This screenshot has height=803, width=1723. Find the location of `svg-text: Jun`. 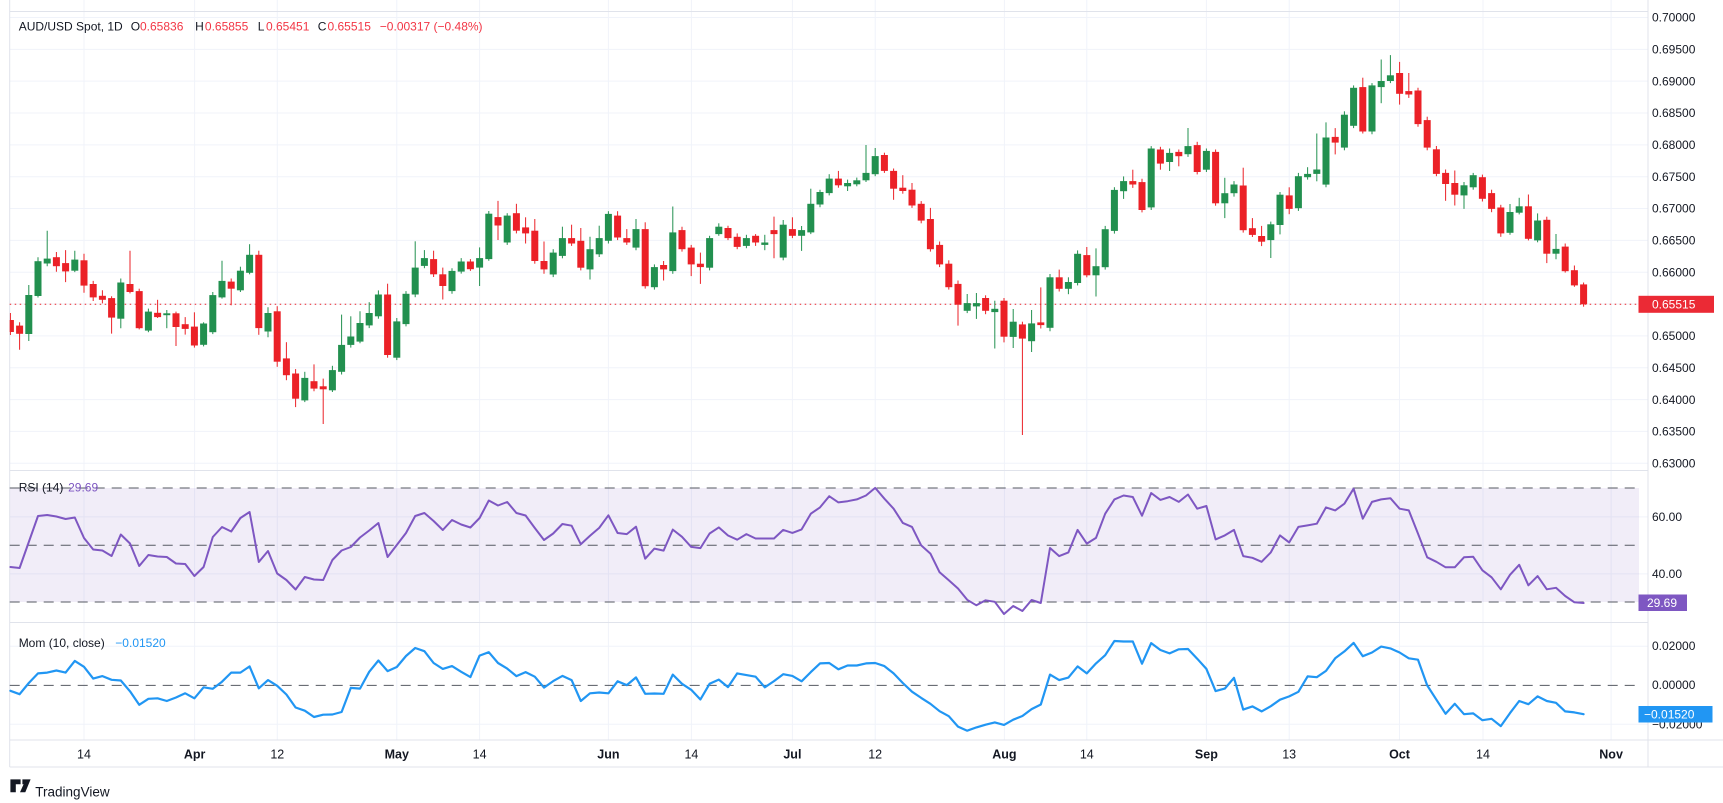

svg-text: Jun is located at coordinates (608, 755).